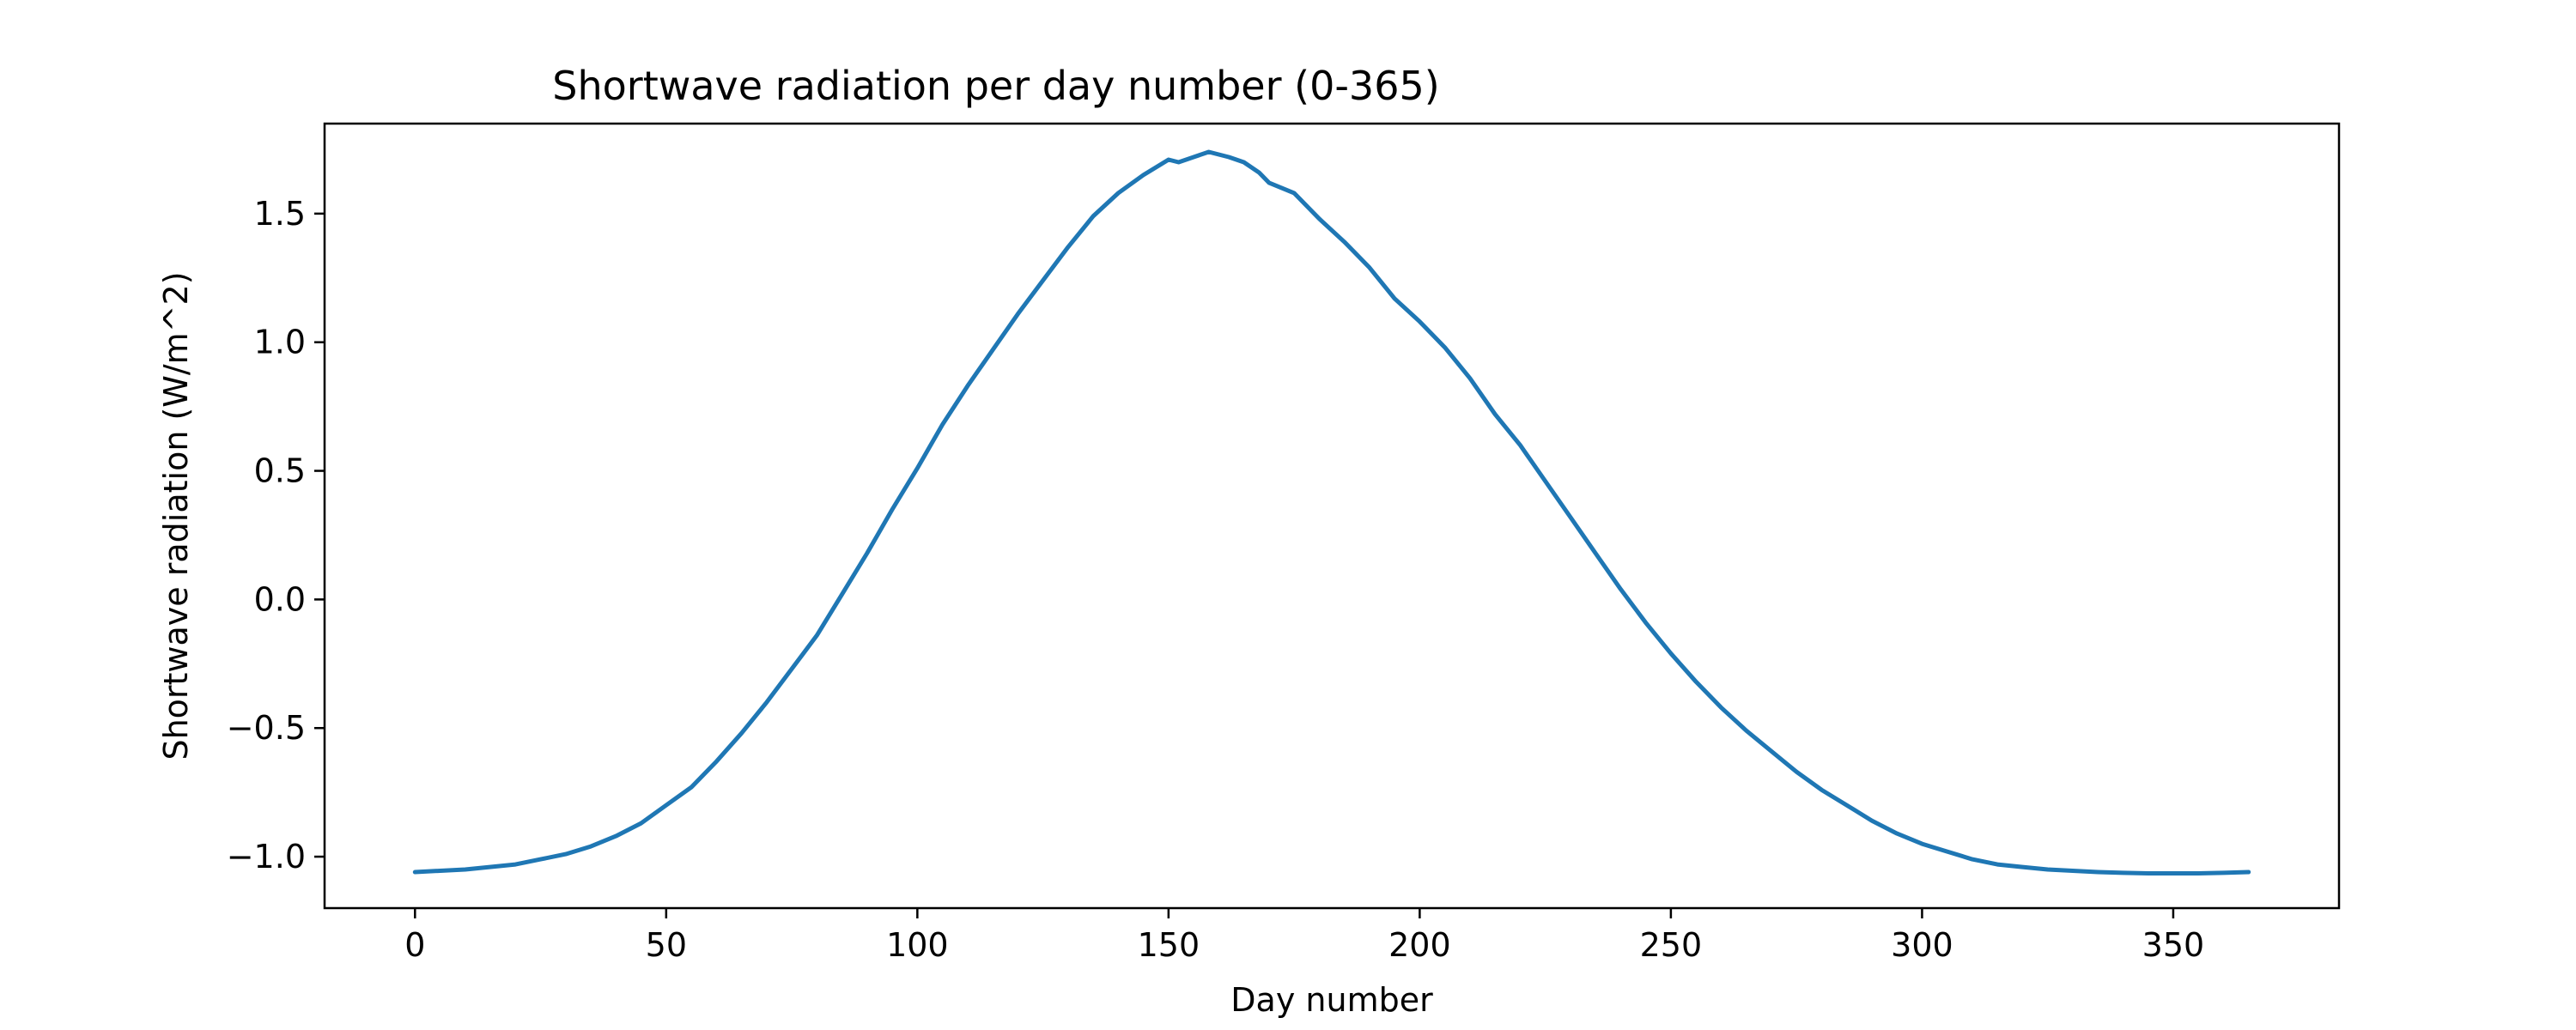 The height and width of the screenshot is (1030, 2576). I want to click on x-tick-label: 350, so click(2173, 945).